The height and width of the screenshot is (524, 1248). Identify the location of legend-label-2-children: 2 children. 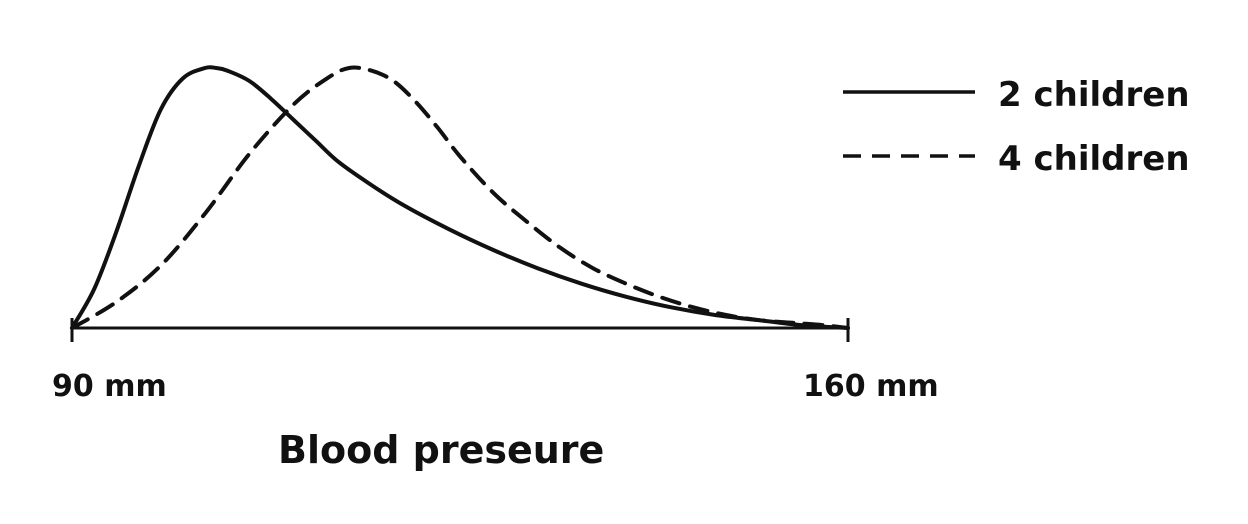
(1094, 95).